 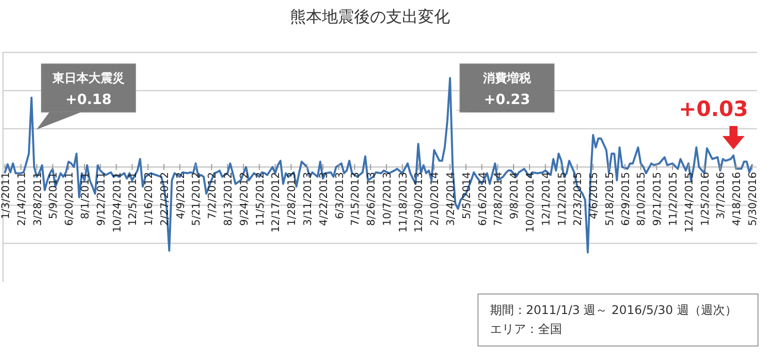 What do you see at coordinates (308, 199) in the screenshot?
I see `x-tick-label: 3/11/2013` at bounding box center [308, 199].